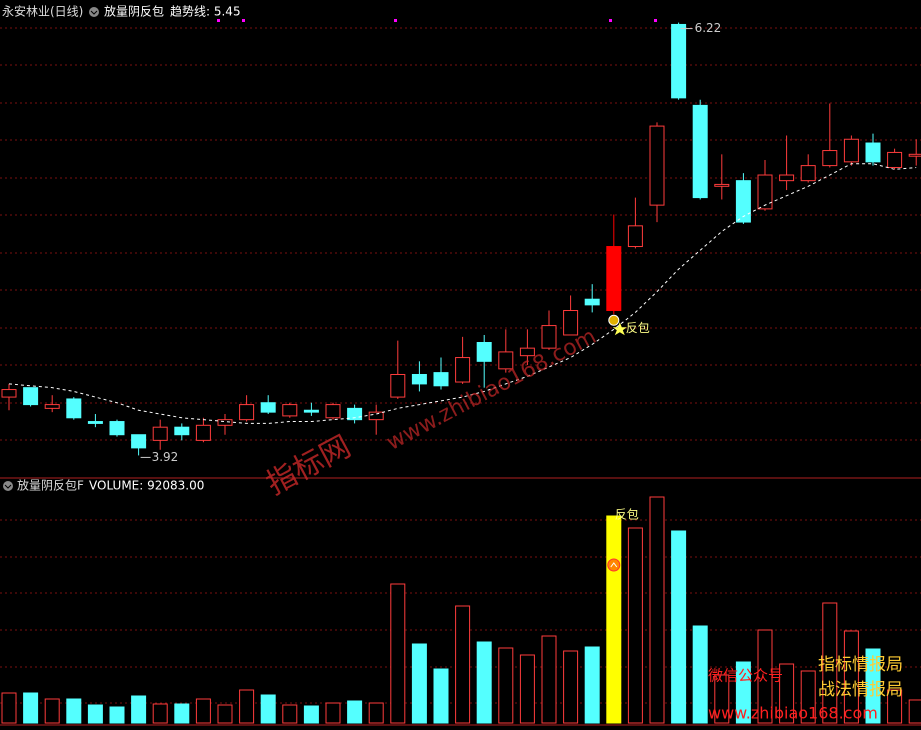 This screenshot has height=730, width=921. What do you see at coordinates (205, 12) in the screenshot?
I see `trend-readout: 趋势线: 5.45` at bounding box center [205, 12].